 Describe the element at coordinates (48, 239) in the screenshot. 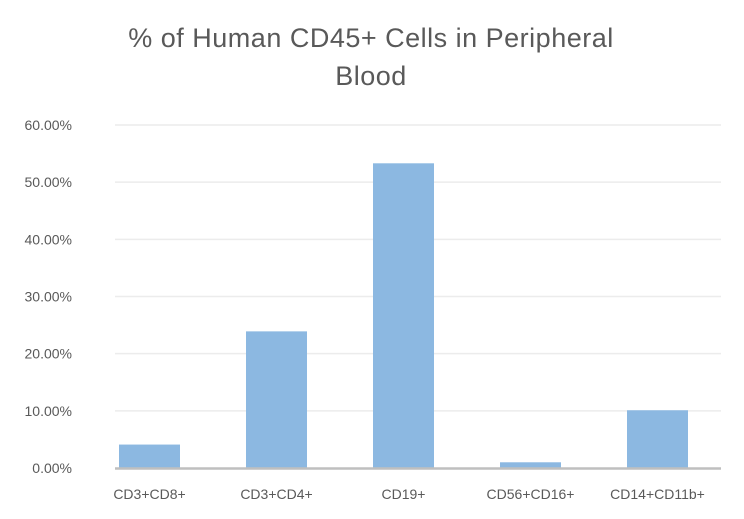

I see `y-tick-label: 40.00%` at that location.